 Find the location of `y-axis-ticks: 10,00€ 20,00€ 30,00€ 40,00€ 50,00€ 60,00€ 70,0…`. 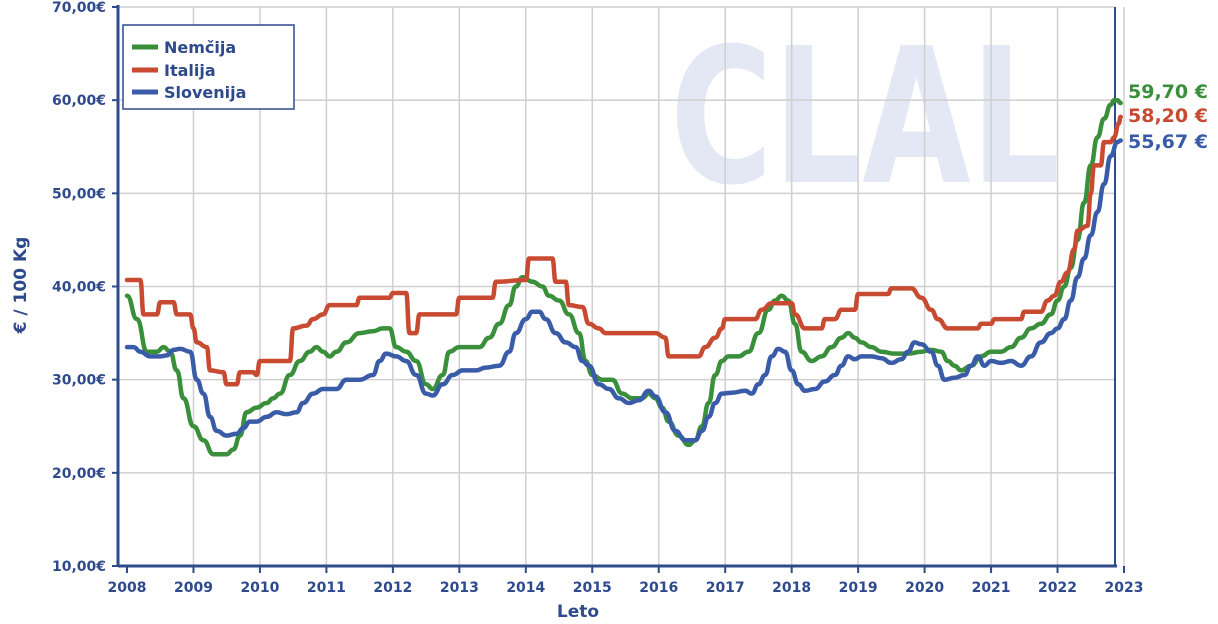

y-axis-ticks: 10,00€ 20,00€ 30,00€ 40,00€ 50,00€ 60,00€ 70,0… is located at coordinates (79, 287).